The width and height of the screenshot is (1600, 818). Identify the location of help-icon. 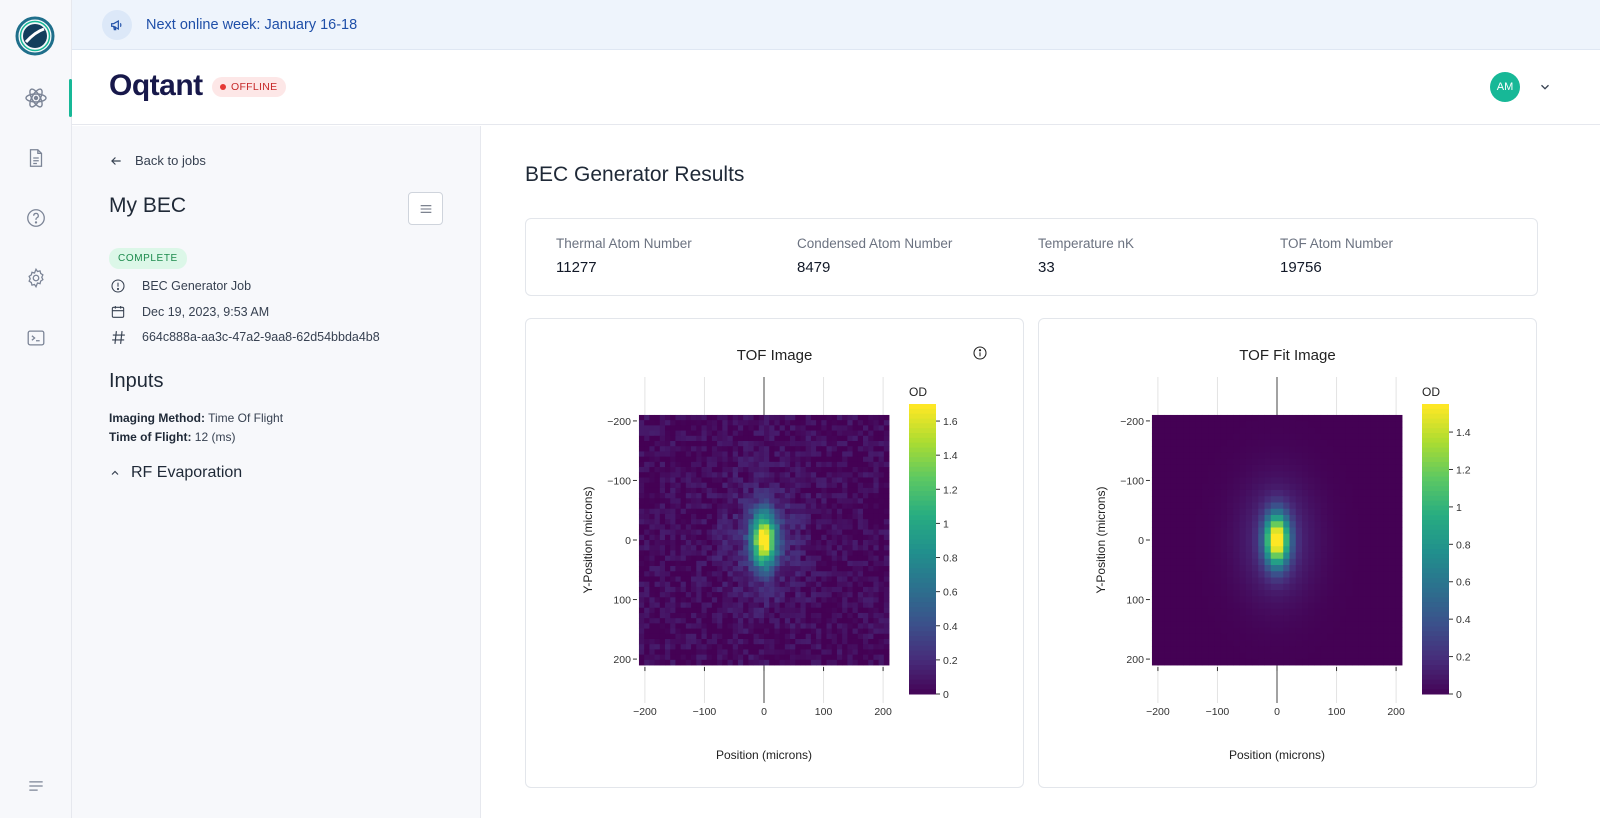
(36, 218).